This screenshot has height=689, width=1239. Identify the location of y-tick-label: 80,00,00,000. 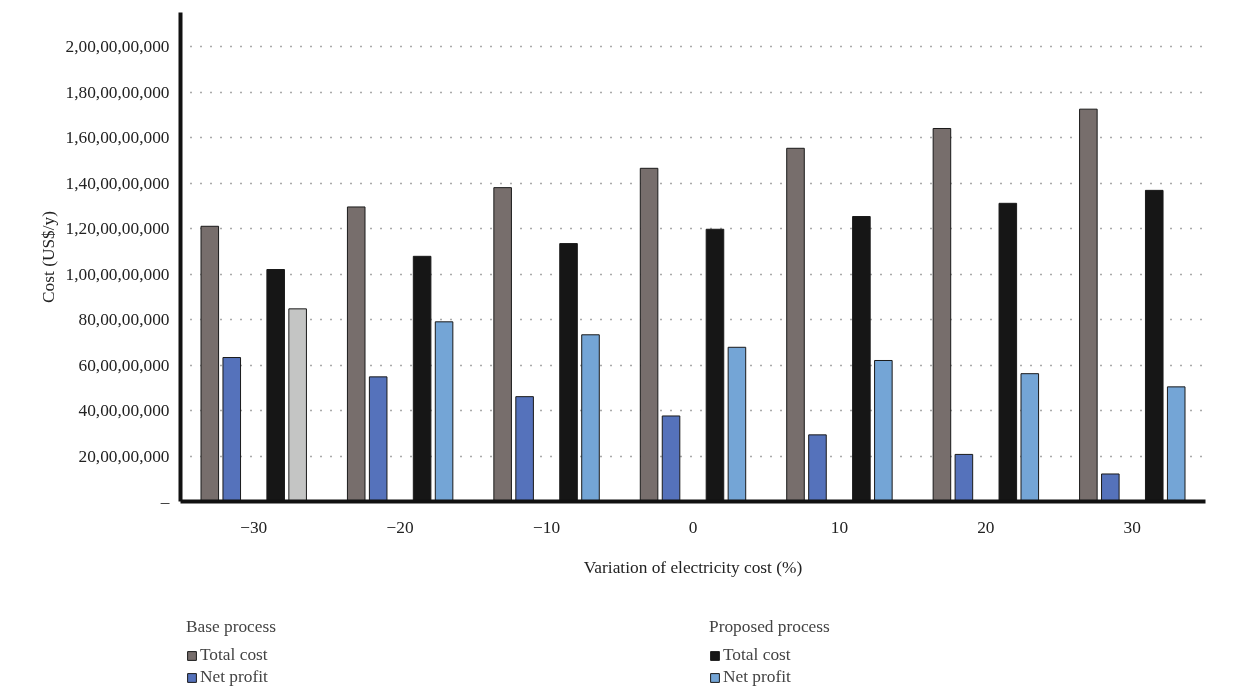
(124, 320).